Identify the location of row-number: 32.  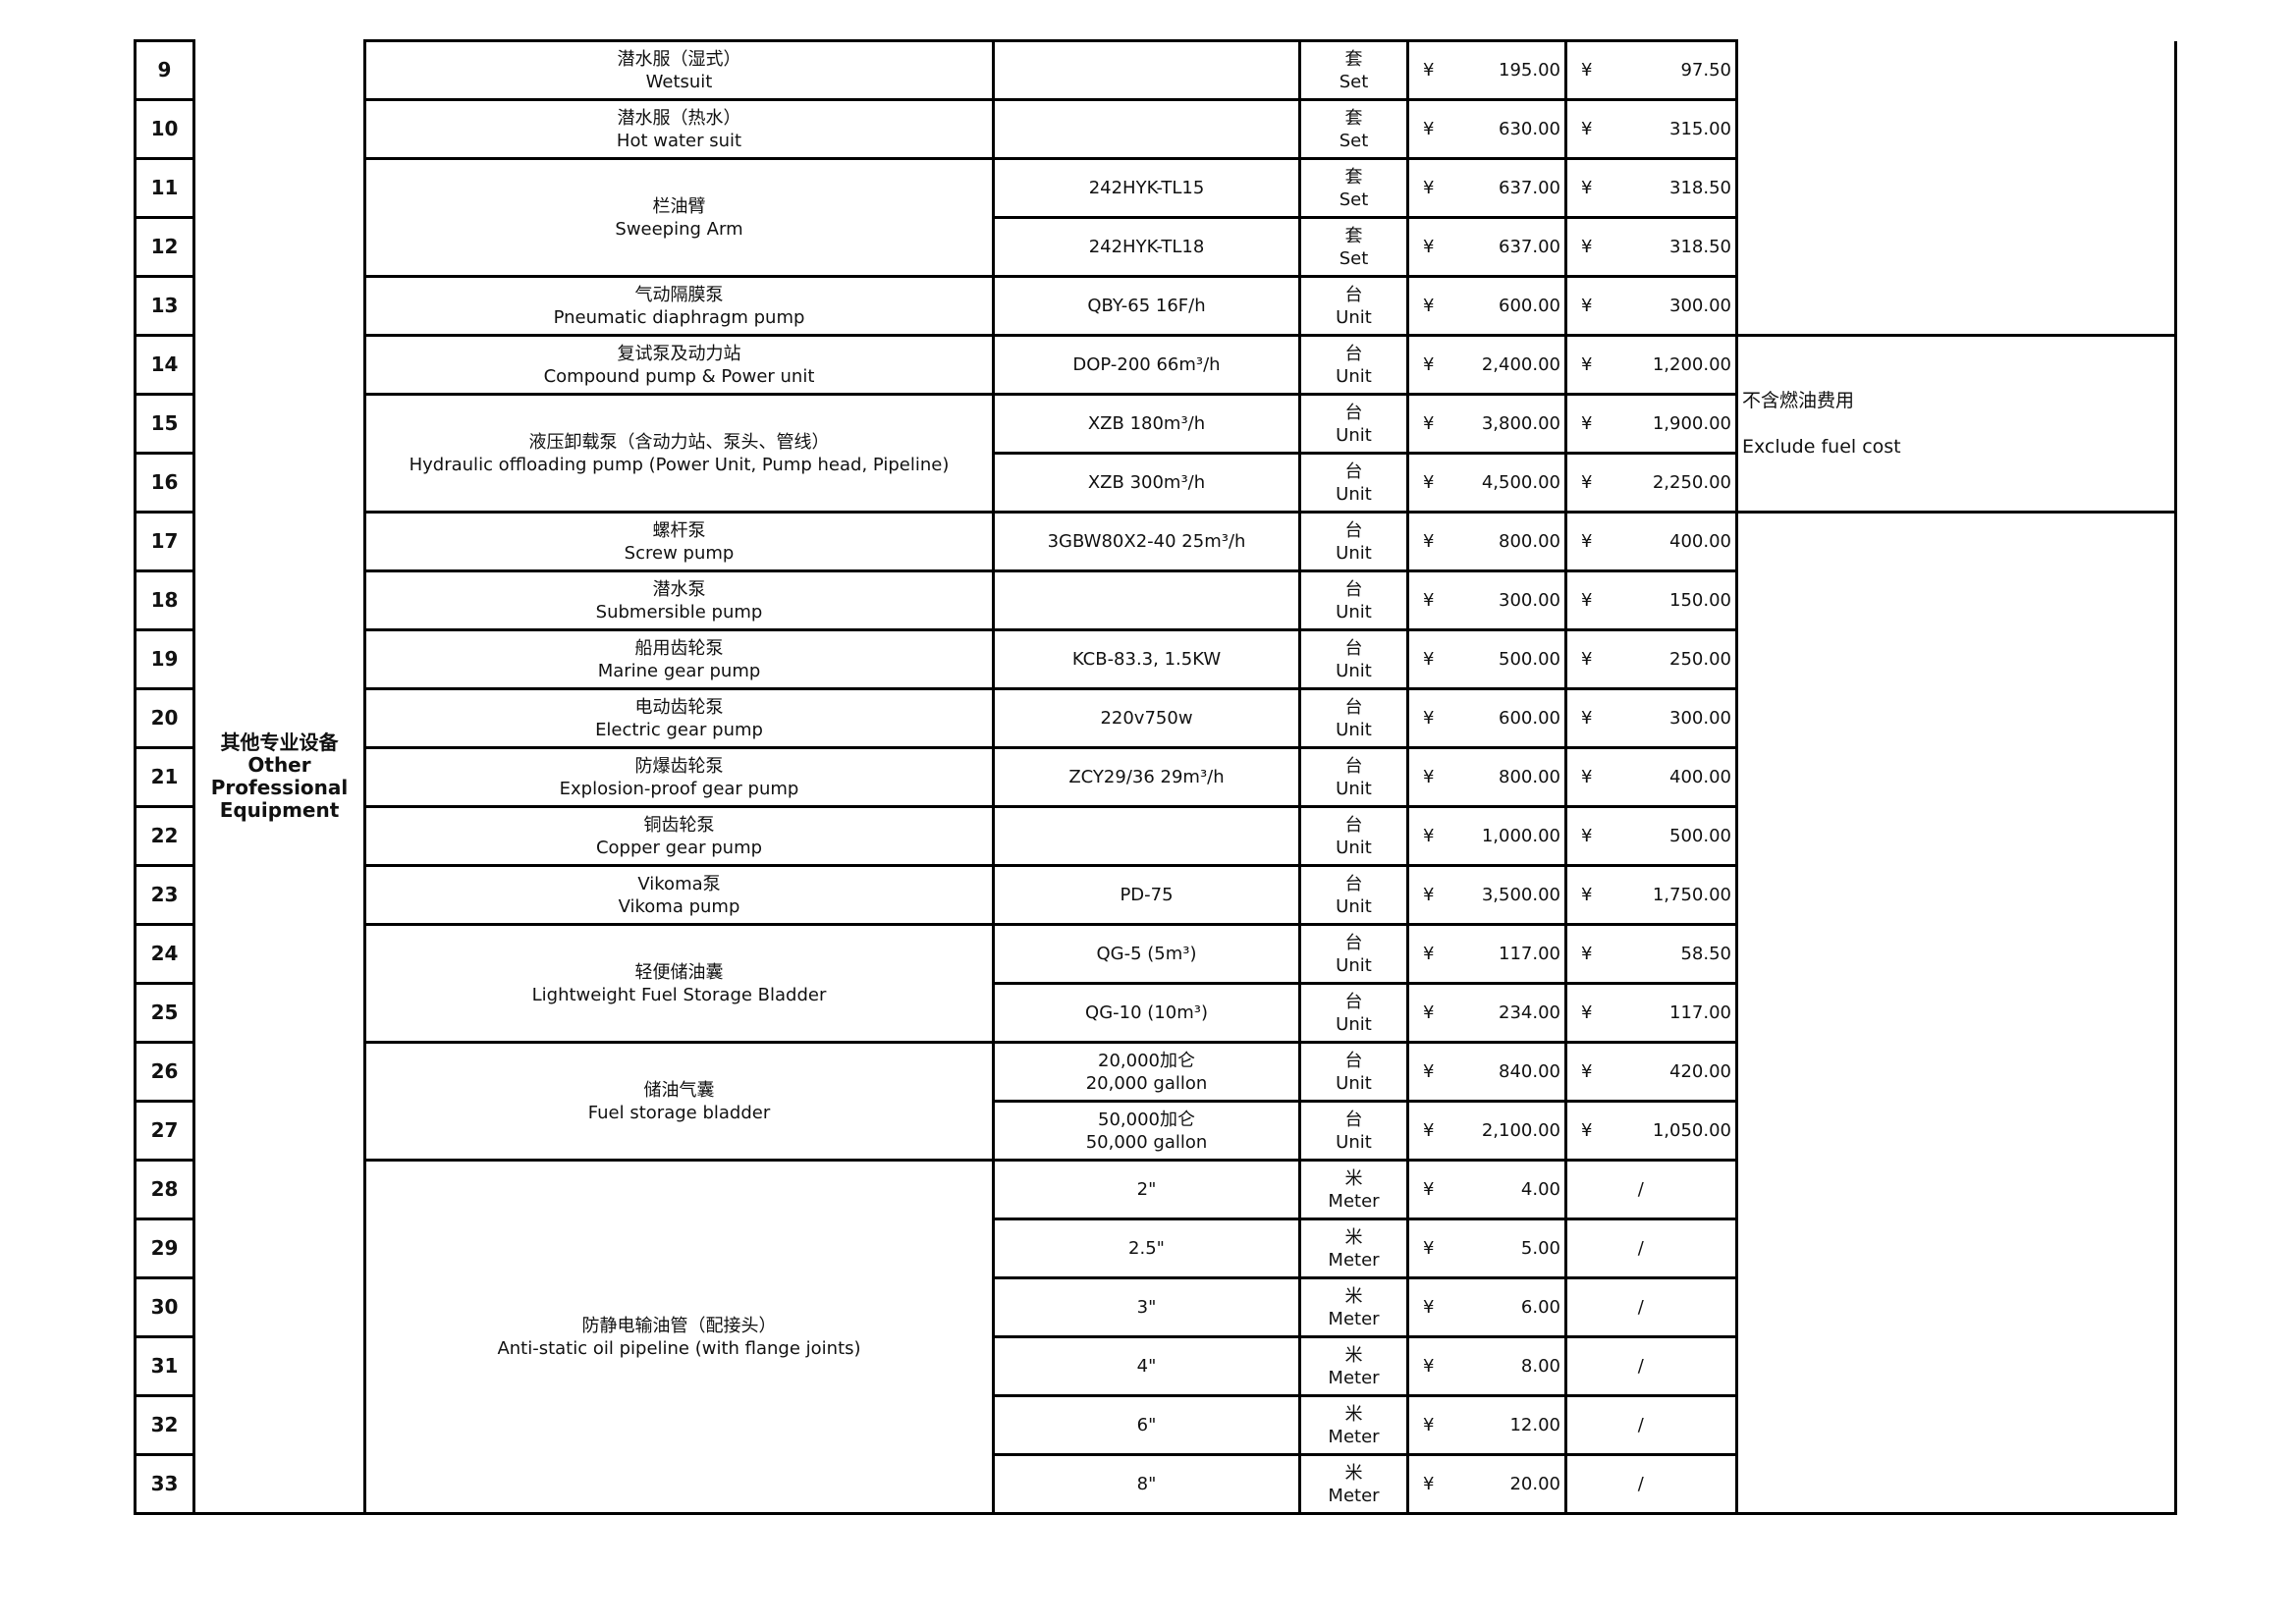
(164, 1425).